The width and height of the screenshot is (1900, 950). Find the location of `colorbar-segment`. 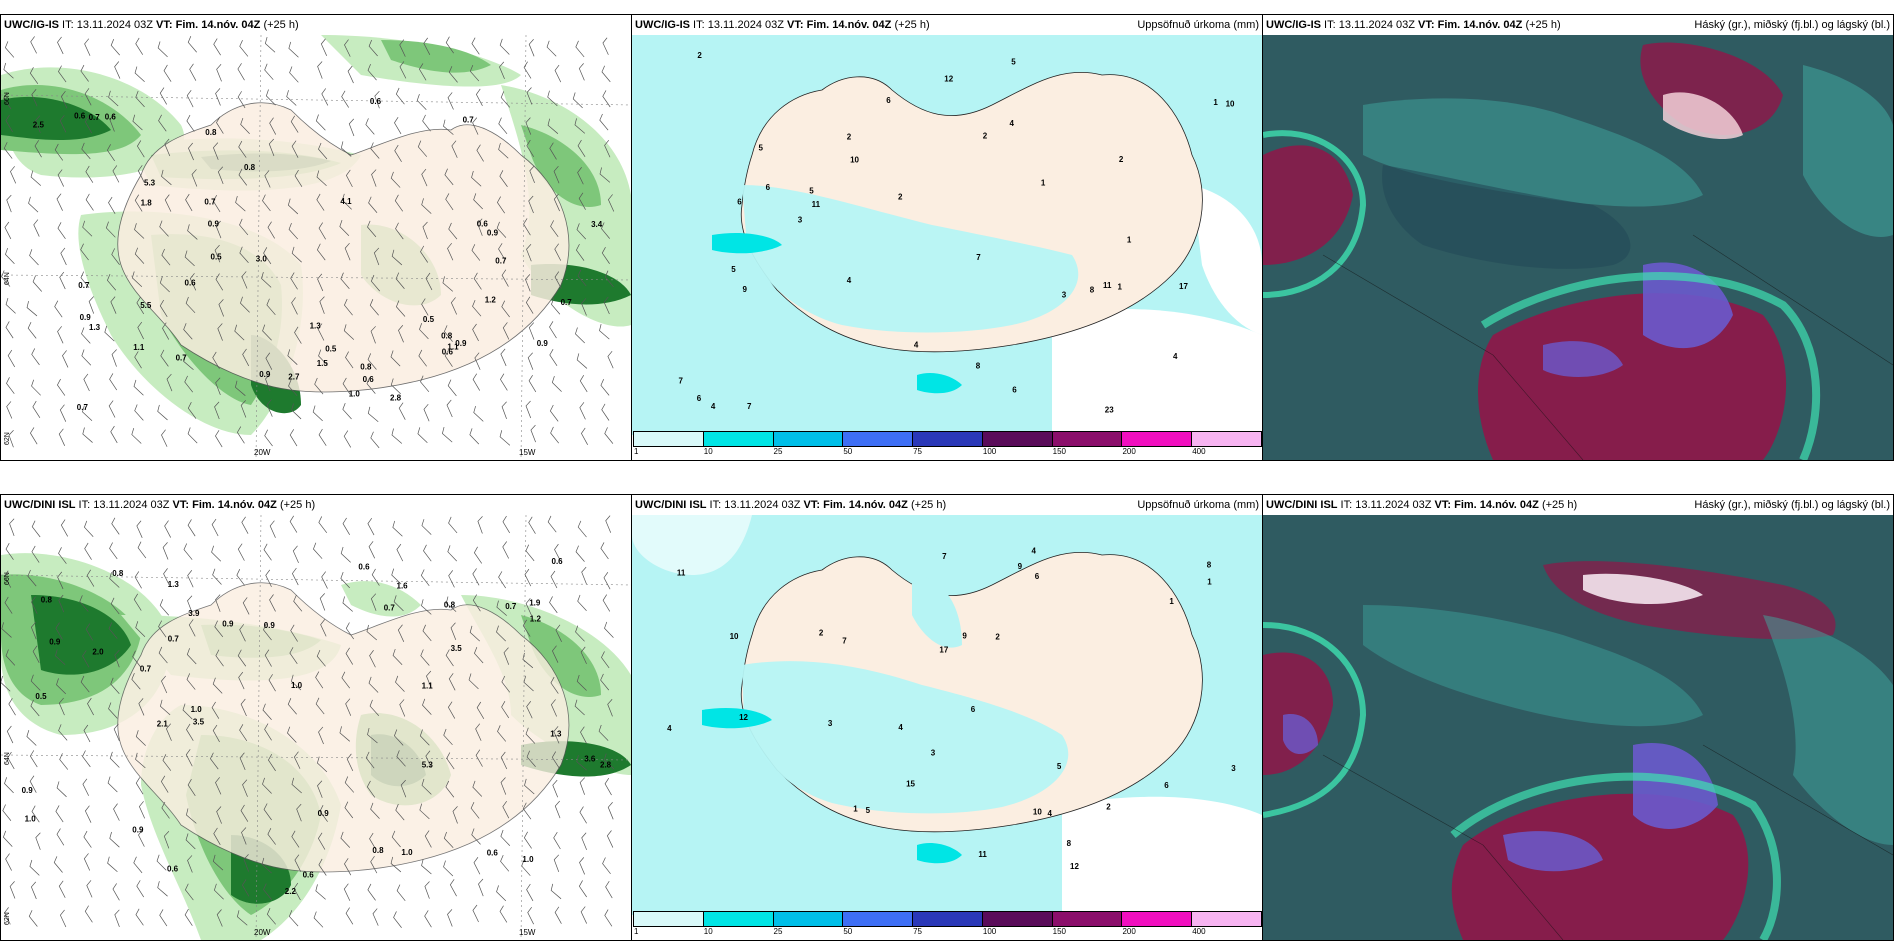

colorbar-segment is located at coordinates (1157, 439).